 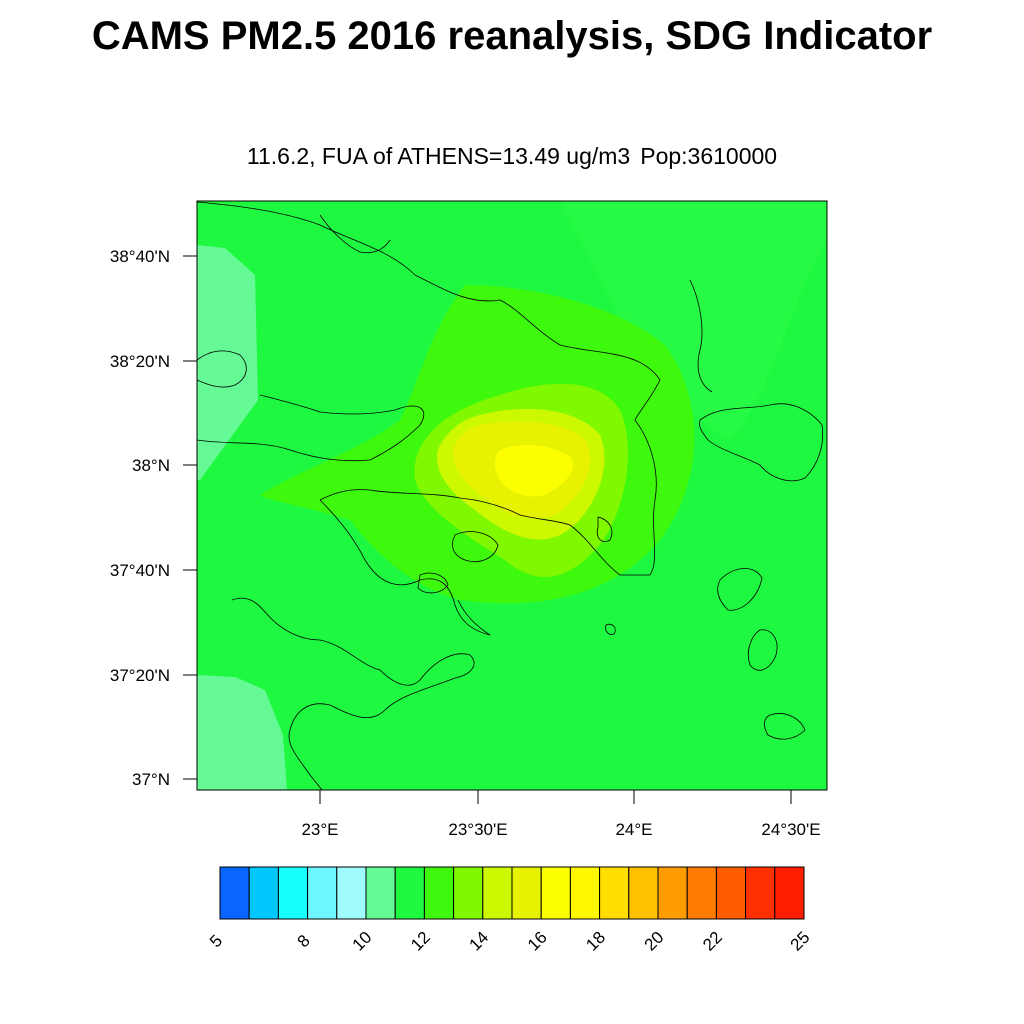 I want to click on colorbar-label: 14, so click(x=479, y=941).